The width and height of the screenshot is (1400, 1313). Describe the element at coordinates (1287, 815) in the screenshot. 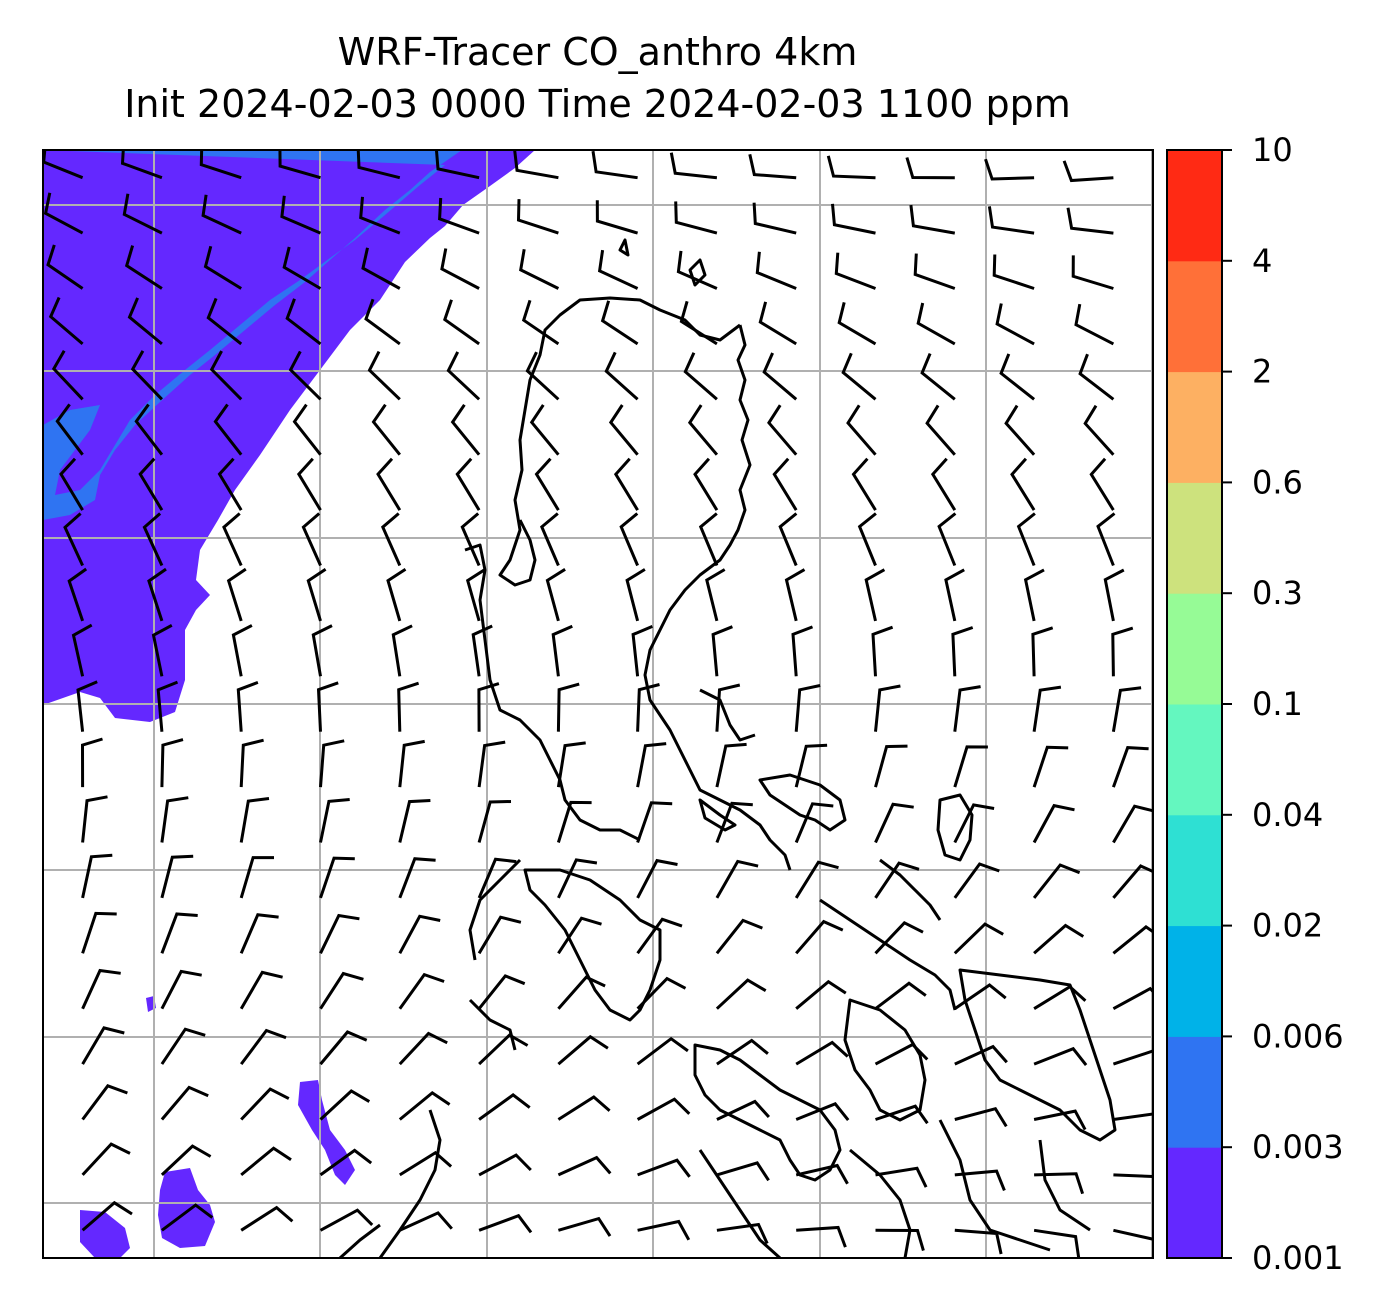

I see `colorbar-tick-label: 0.04` at that location.